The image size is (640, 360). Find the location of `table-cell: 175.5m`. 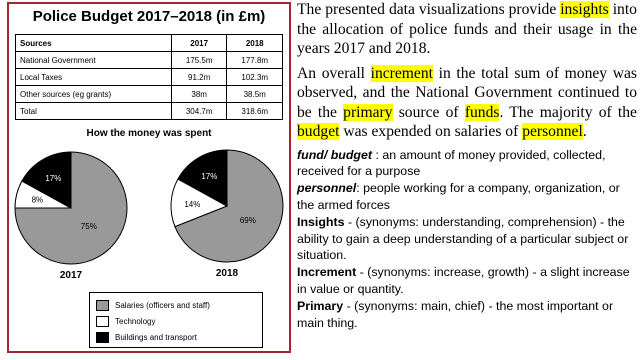

table-cell: 175.5m is located at coordinates (199, 60).